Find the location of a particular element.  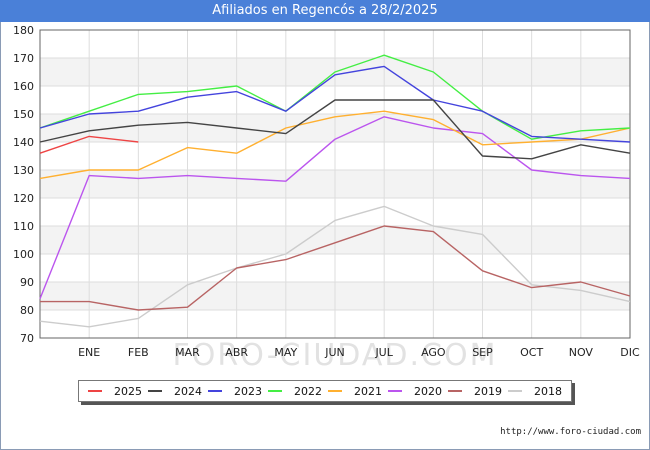

legend-item-2018: 2018 is located at coordinates (535, 391).